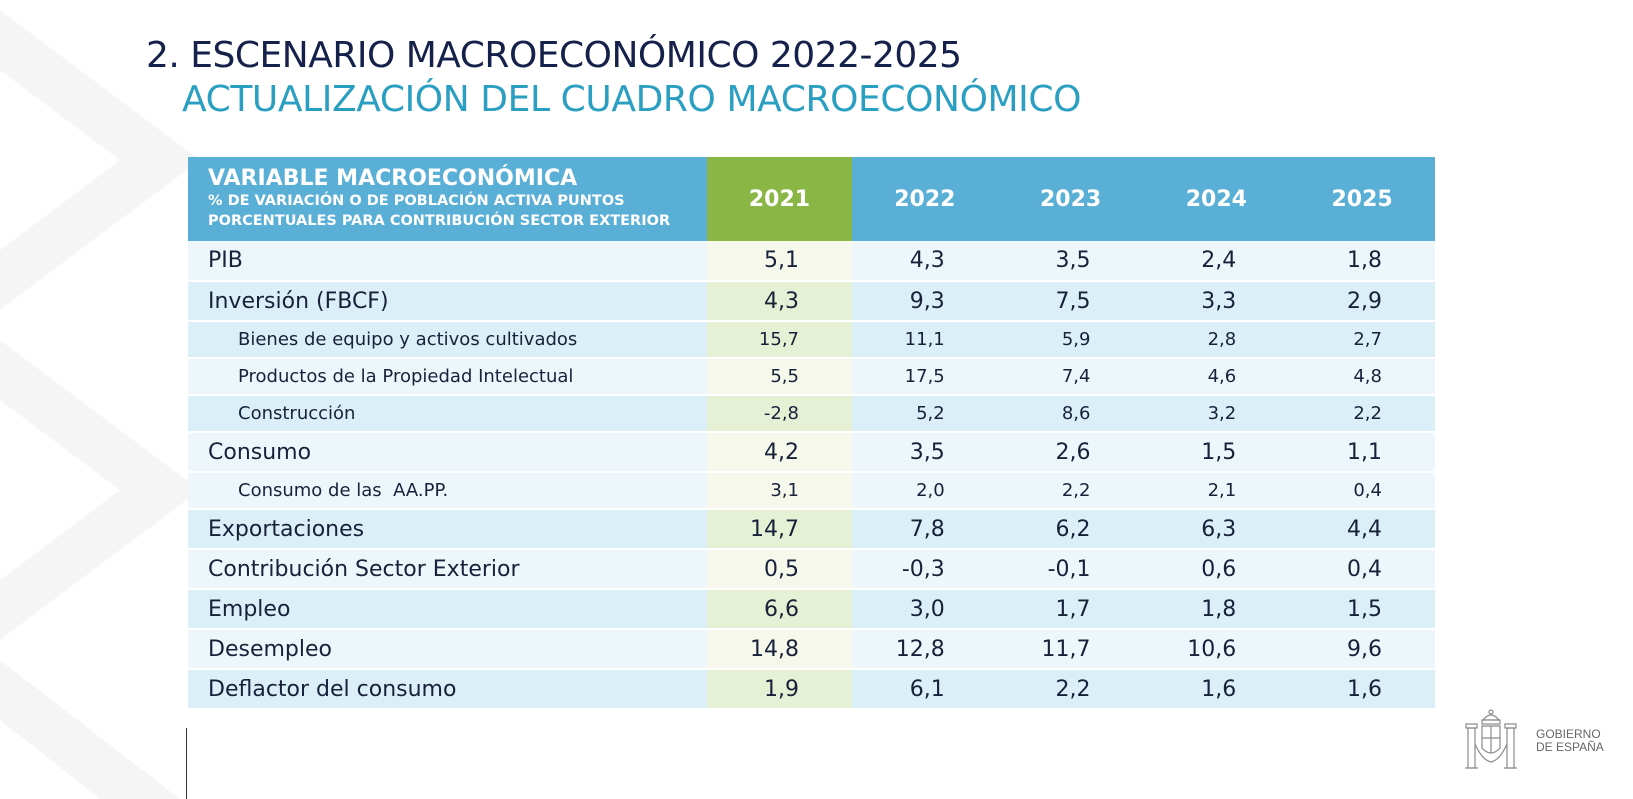 The width and height of the screenshot is (1633, 799). What do you see at coordinates (1070, 452) in the screenshot?
I see `cell-value: 2,6` at bounding box center [1070, 452].